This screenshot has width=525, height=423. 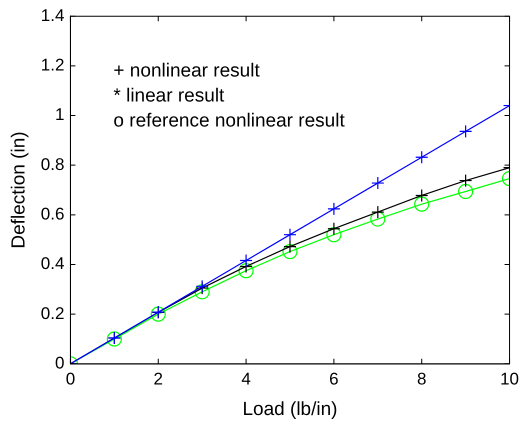 I want to click on x-tick-label: 6, so click(x=334, y=379).